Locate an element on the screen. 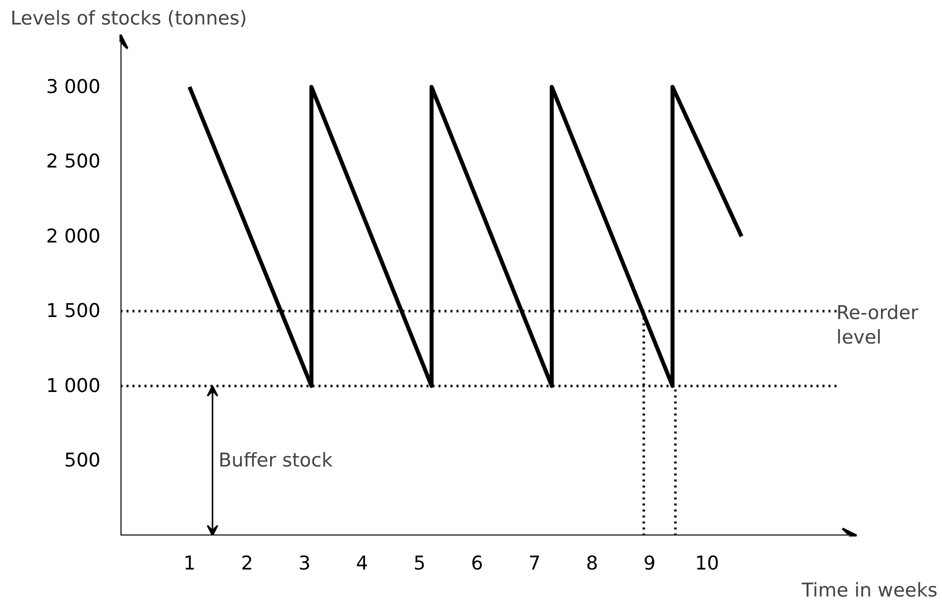 The height and width of the screenshot is (606, 942). y-tick-label: 2 500 is located at coordinates (73, 161).